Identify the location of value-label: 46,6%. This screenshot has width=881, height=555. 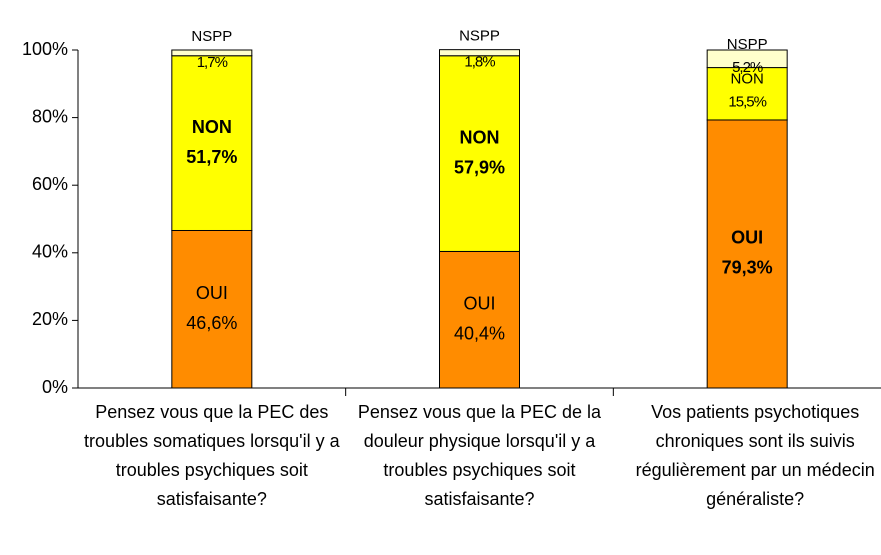
(211, 323).